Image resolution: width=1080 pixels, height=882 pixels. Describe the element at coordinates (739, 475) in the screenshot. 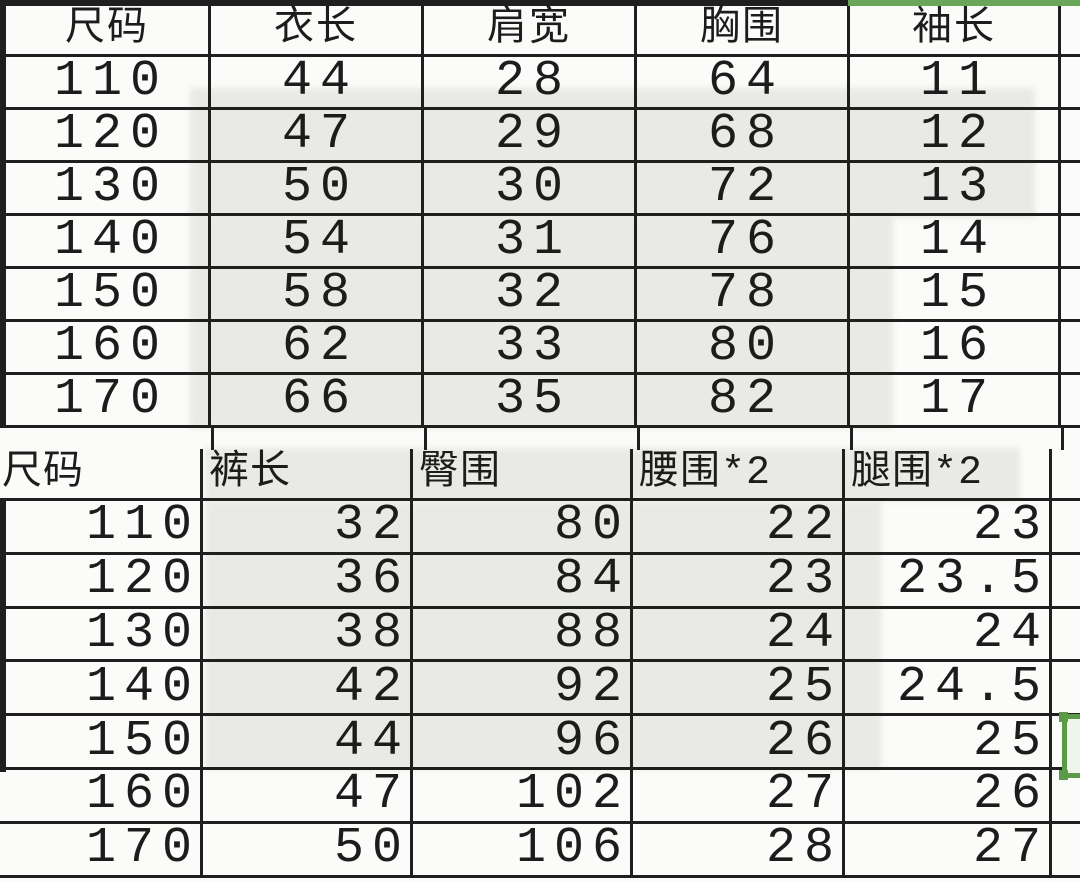

I see `column-header: 腰围*2` at that location.